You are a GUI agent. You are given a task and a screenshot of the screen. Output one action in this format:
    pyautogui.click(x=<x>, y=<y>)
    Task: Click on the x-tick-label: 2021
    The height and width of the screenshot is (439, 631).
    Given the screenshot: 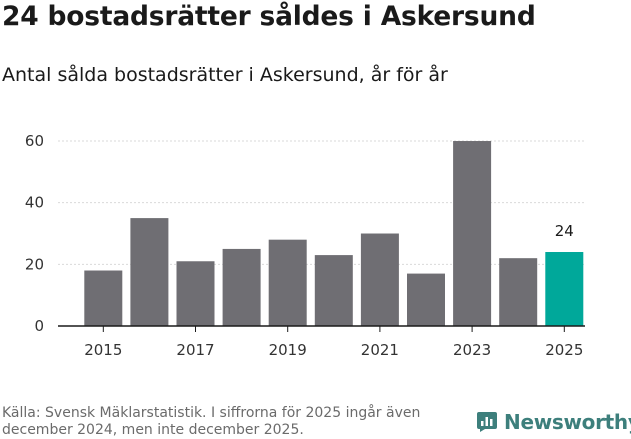 What is the action you would take?
    pyautogui.click(x=380, y=350)
    